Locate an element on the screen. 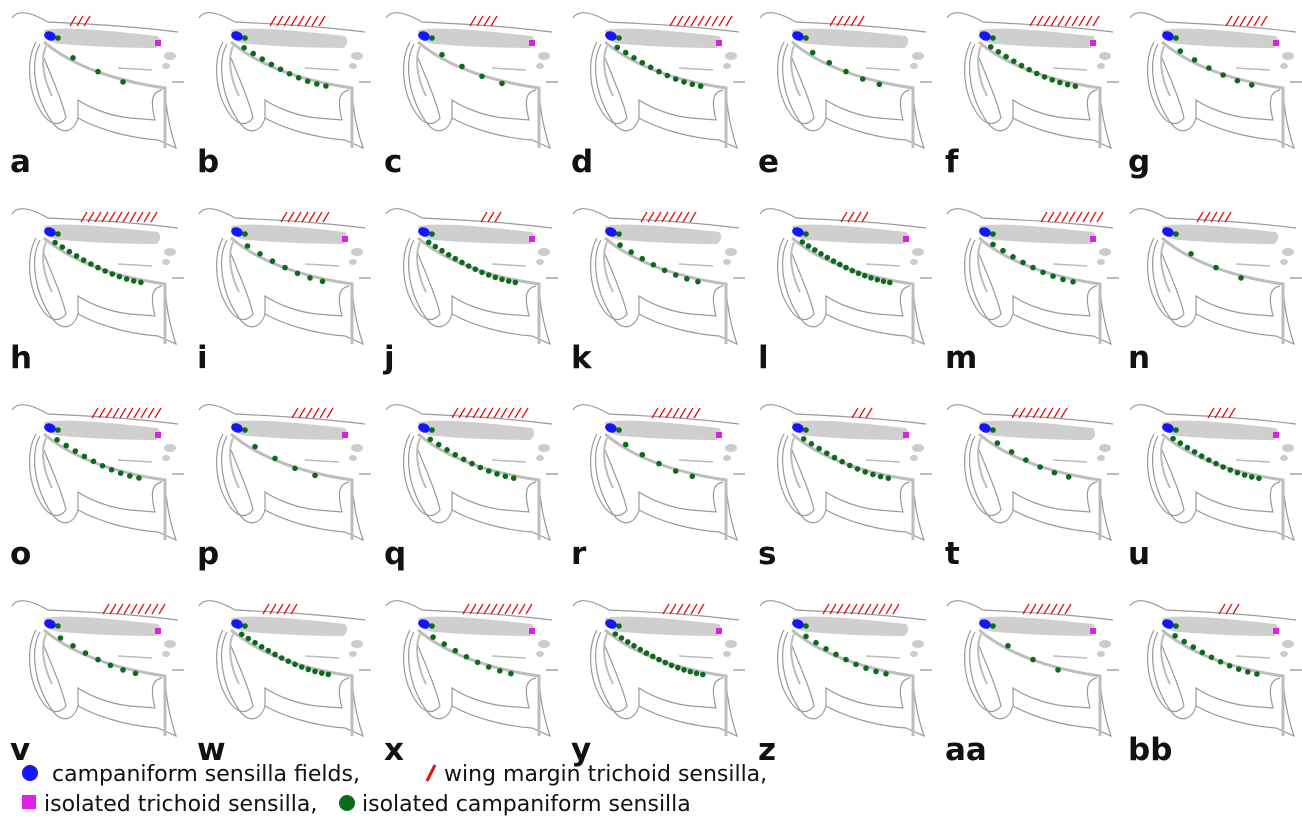 Image resolution: width=1302 pixels, height=821 pixels. panel-label: s is located at coordinates (767, 554).